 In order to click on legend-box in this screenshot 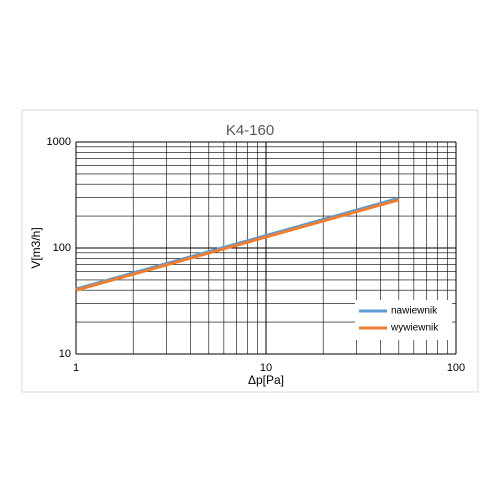, I will do `click(403, 320)`.